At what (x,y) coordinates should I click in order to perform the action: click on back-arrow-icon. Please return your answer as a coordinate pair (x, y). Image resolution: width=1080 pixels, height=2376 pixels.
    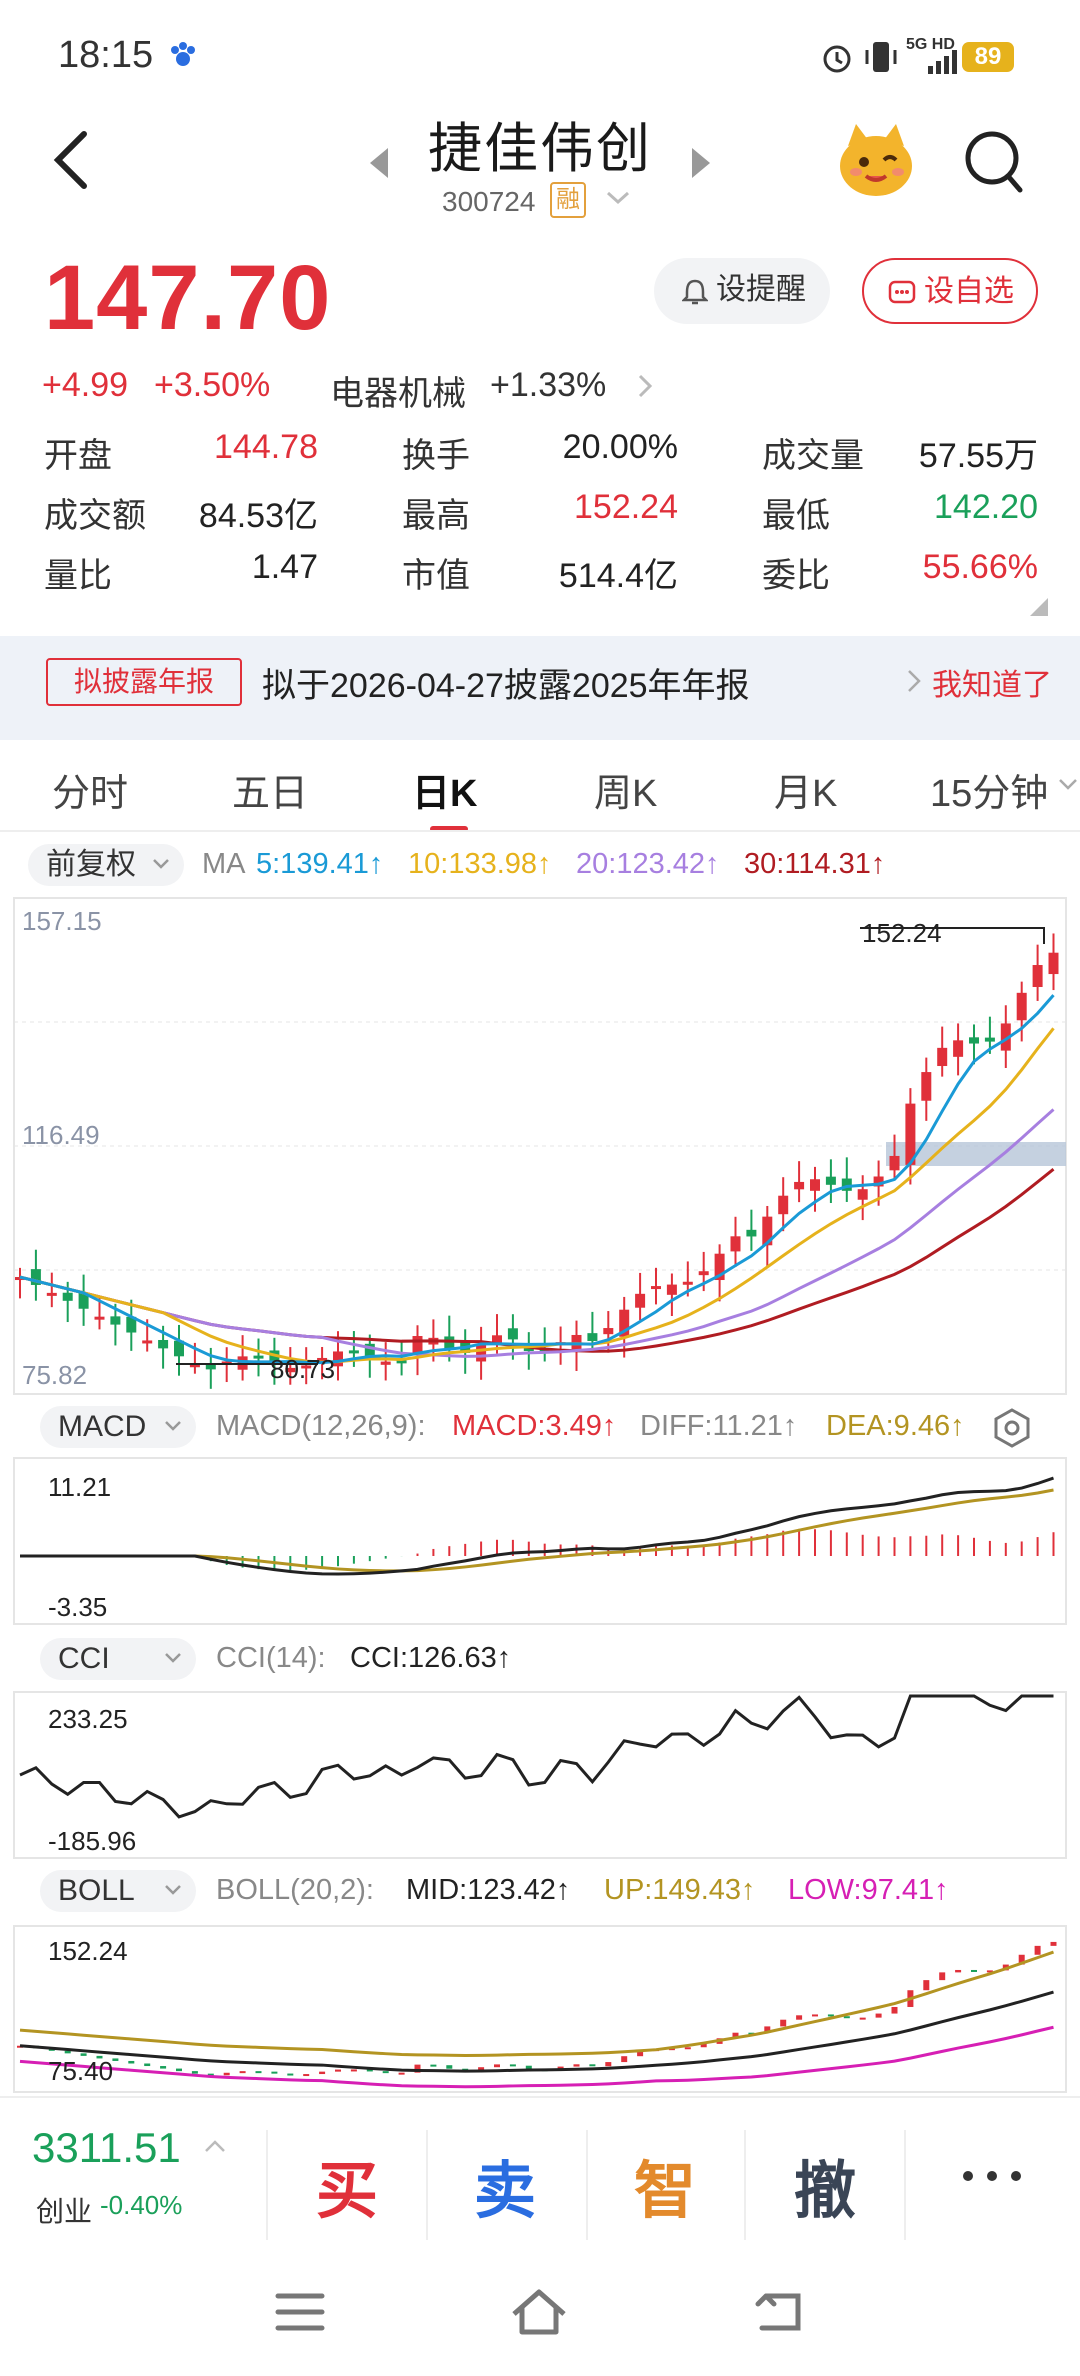
    Looking at the image, I should click on (70, 160).